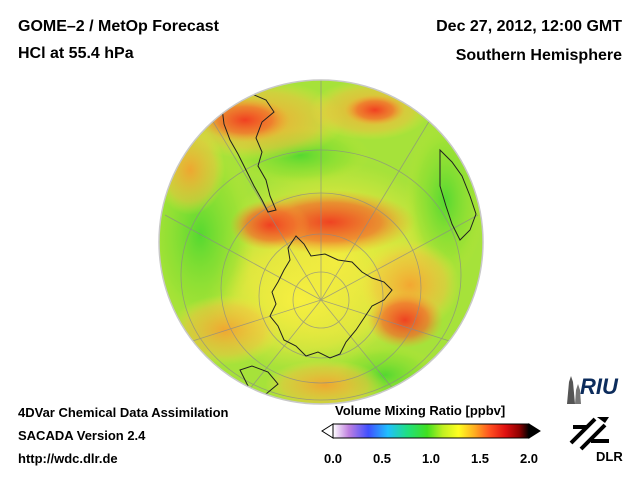  I want to click on colorbar, so click(431, 431).